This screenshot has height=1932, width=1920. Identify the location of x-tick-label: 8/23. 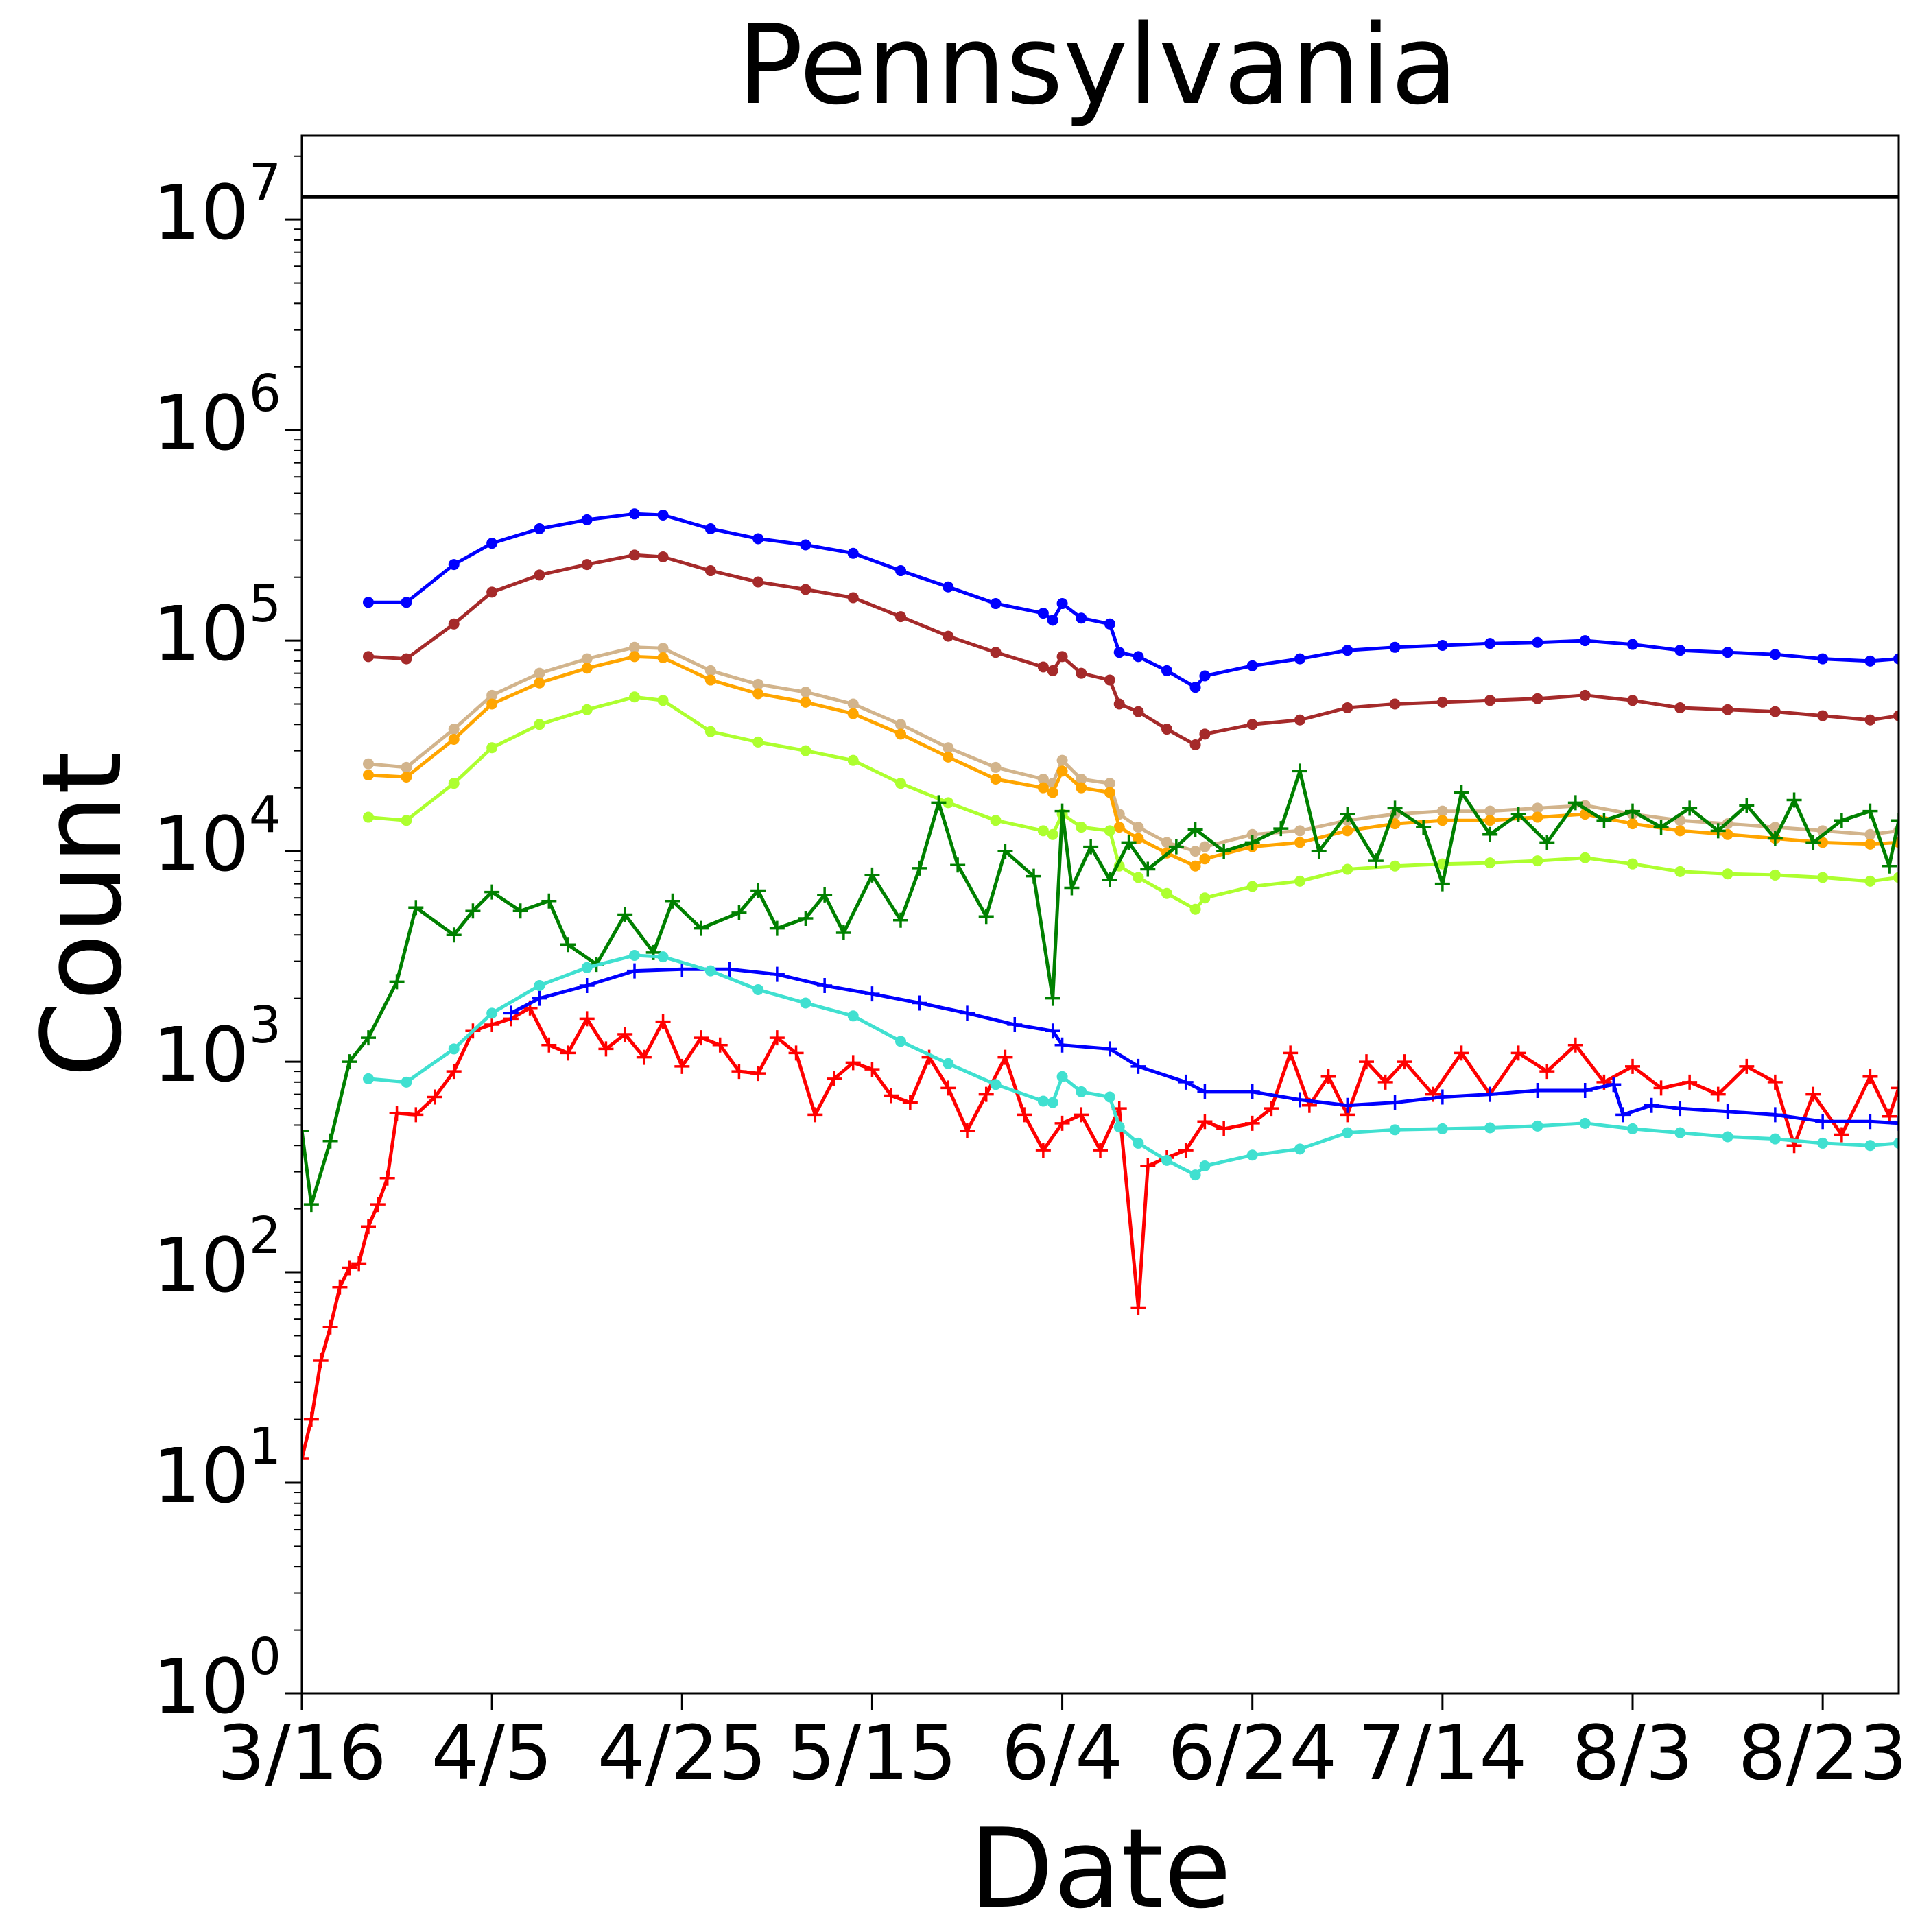
(1823, 1753).